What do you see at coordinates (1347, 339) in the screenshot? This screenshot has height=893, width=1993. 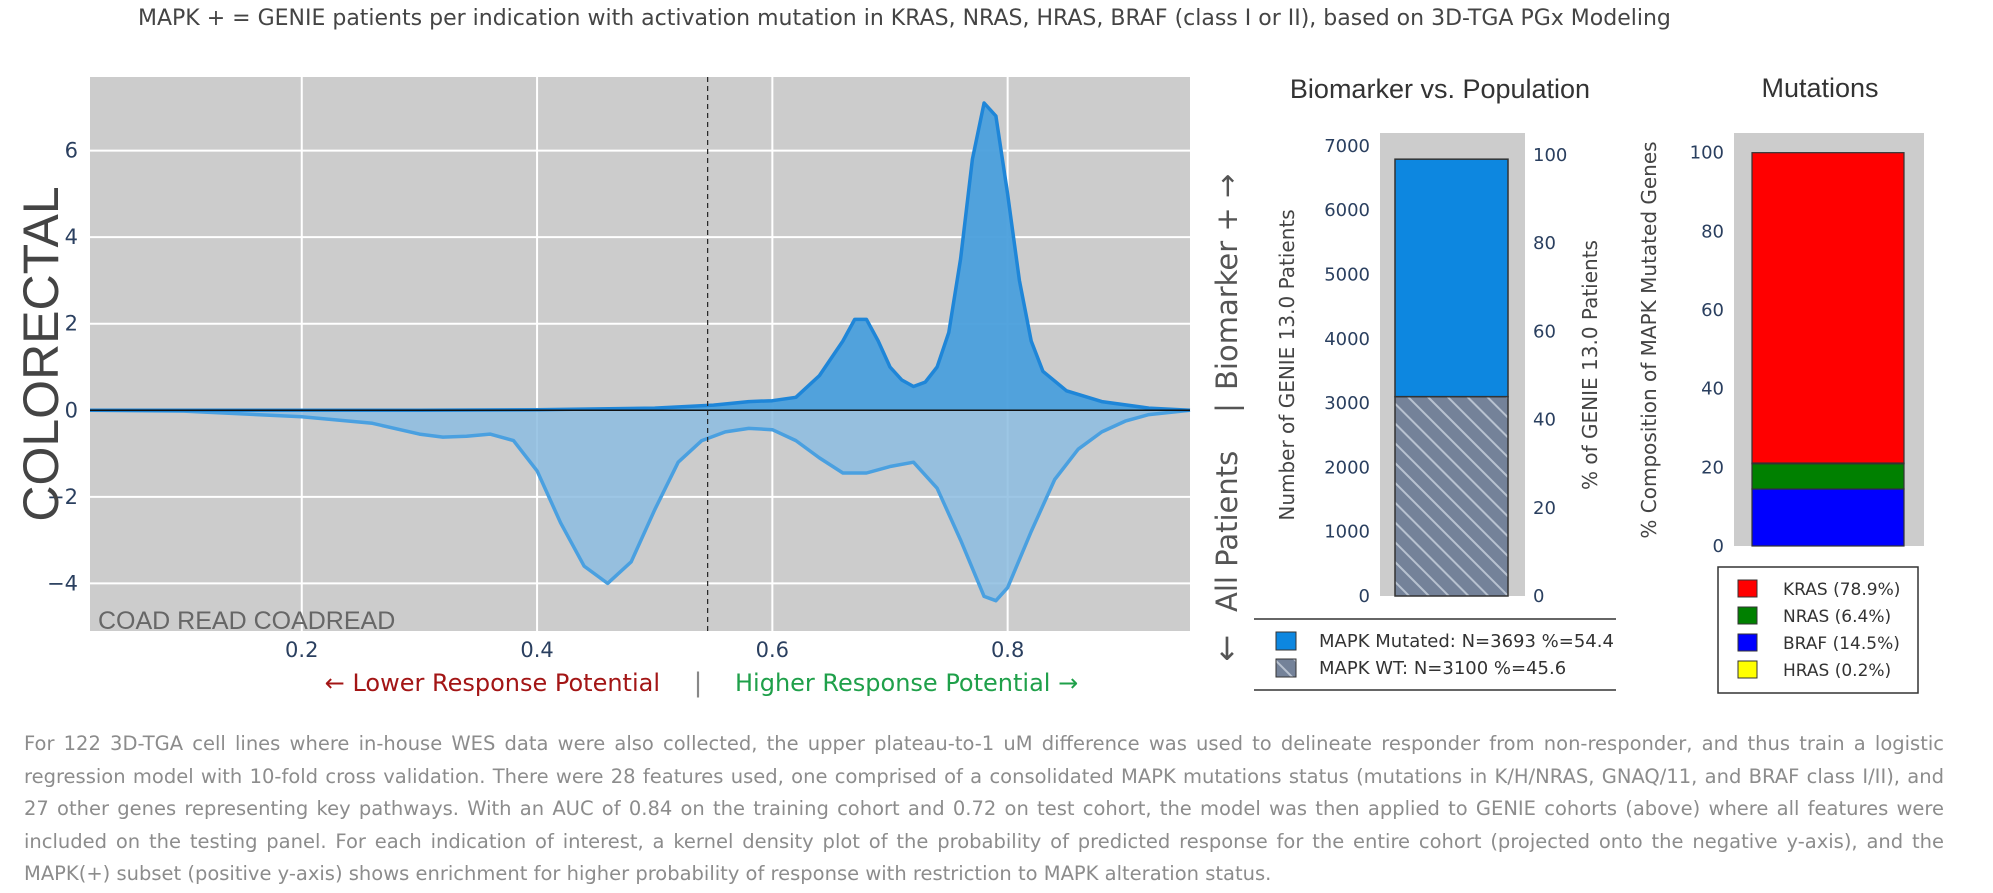 I see `biomarker-y-tick-label: 4000` at bounding box center [1347, 339].